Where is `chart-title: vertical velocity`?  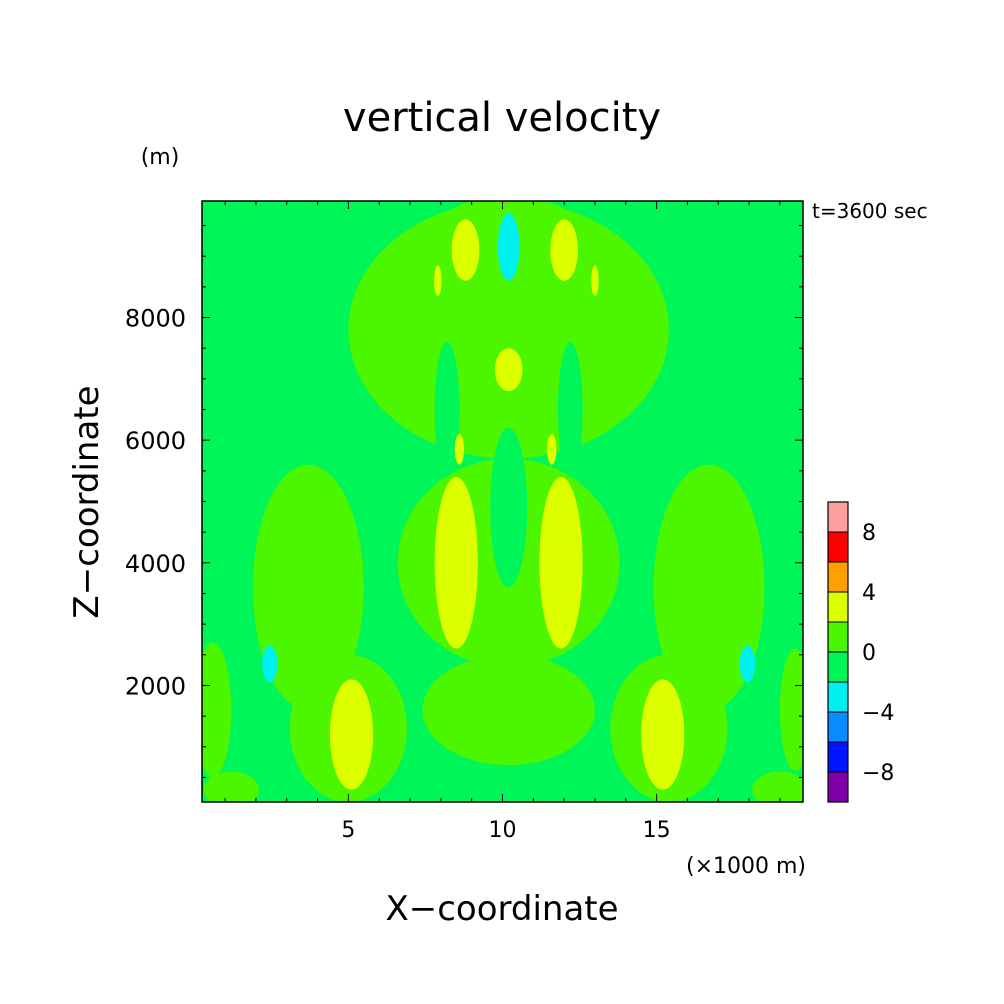 chart-title: vertical velocity is located at coordinates (502, 118).